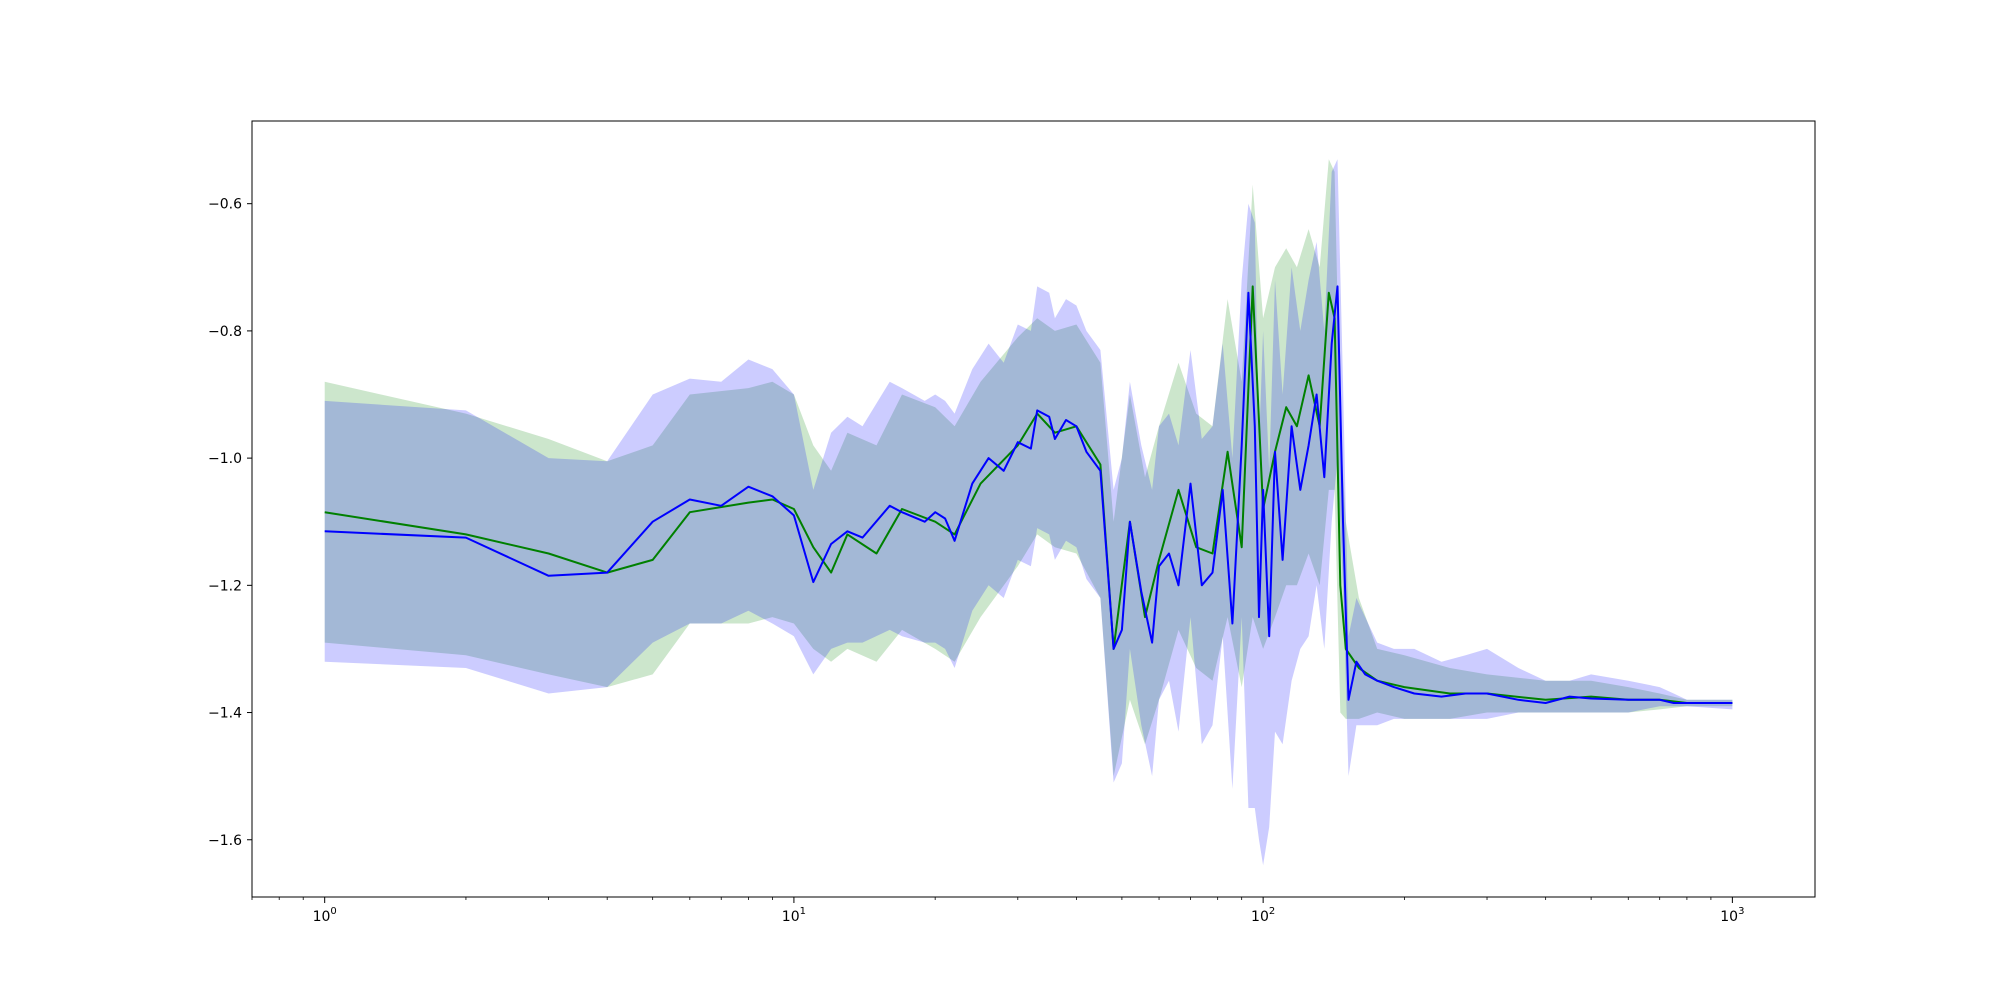 Image resolution: width=2000 pixels, height=1000 pixels. I want to click on y-tick-label: −1.2, so click(225, 586).